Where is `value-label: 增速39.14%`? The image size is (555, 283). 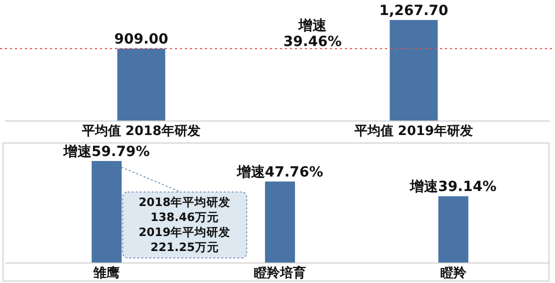
value-label: 增速39.14% is located at coordinates (453, 187).